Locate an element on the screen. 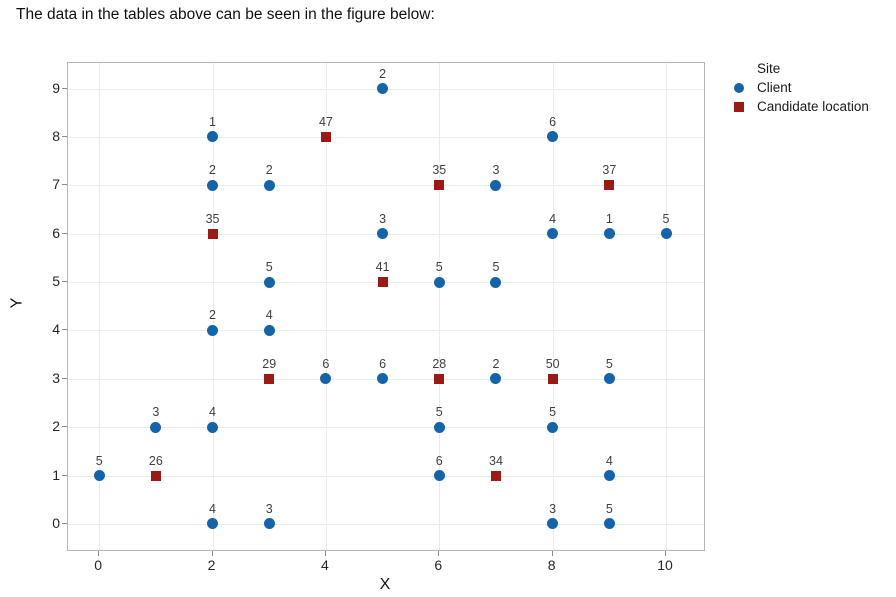  data-point-label: 34 is located at coordinates (496, 460).